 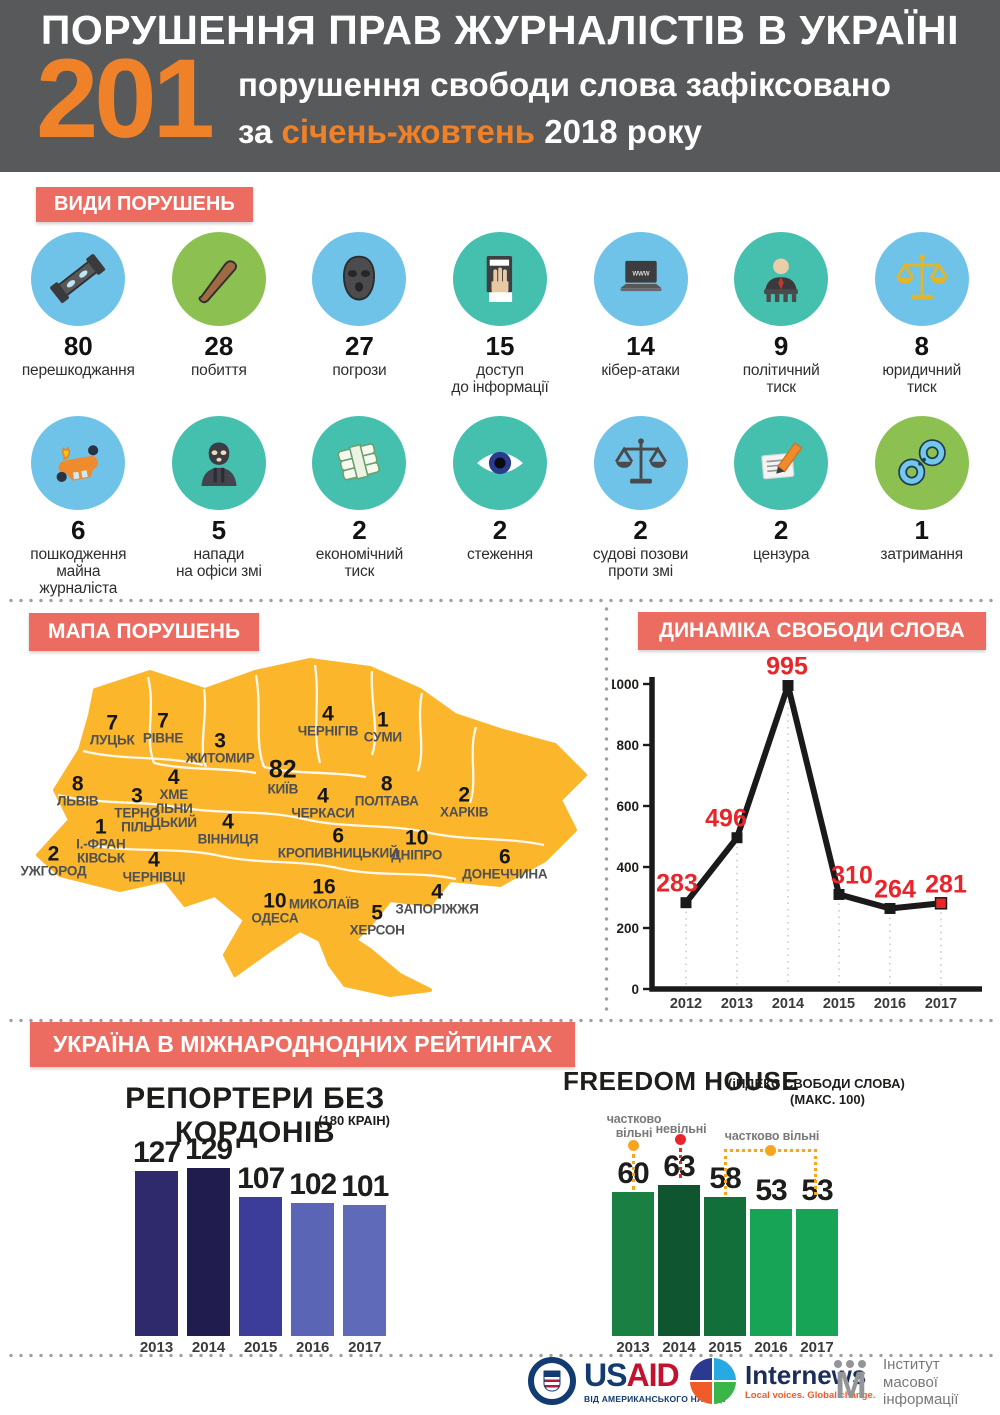 I want to click on violation-item: 15 доступ до інформації, so click(x=500, y=324).